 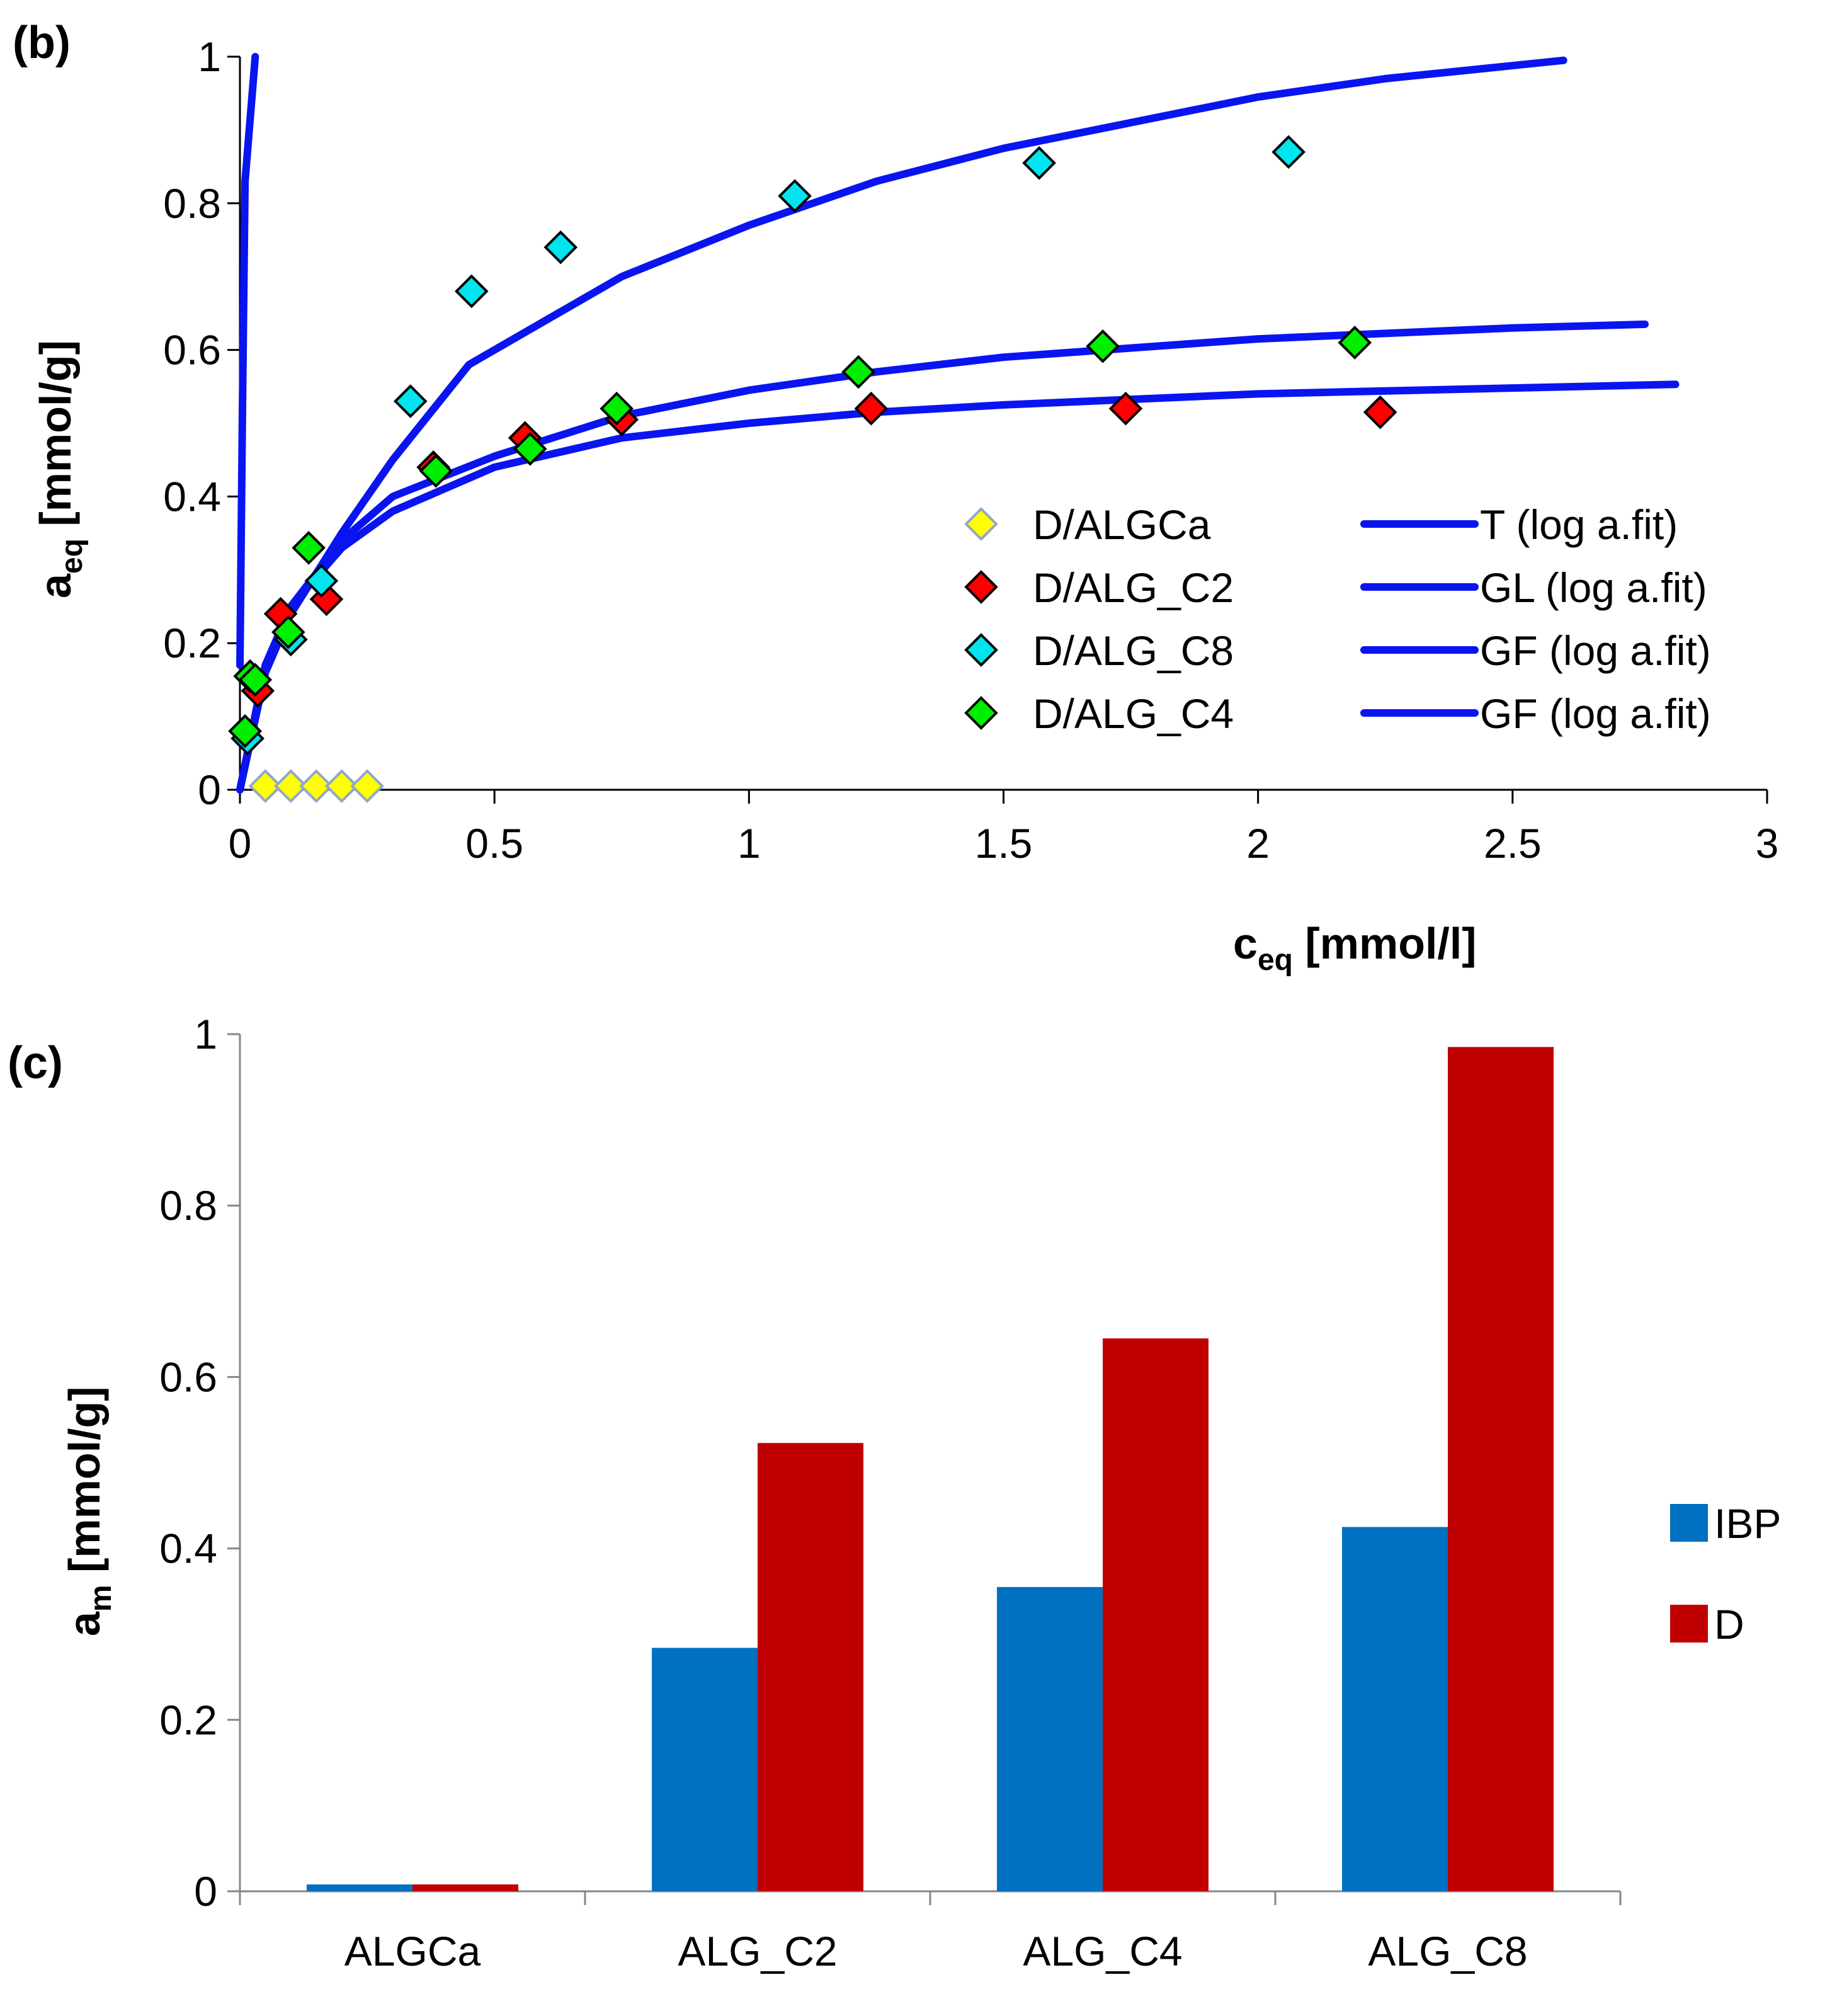 I want to click on bar-ibp-alg-c2, so click(x=705, y=1769).